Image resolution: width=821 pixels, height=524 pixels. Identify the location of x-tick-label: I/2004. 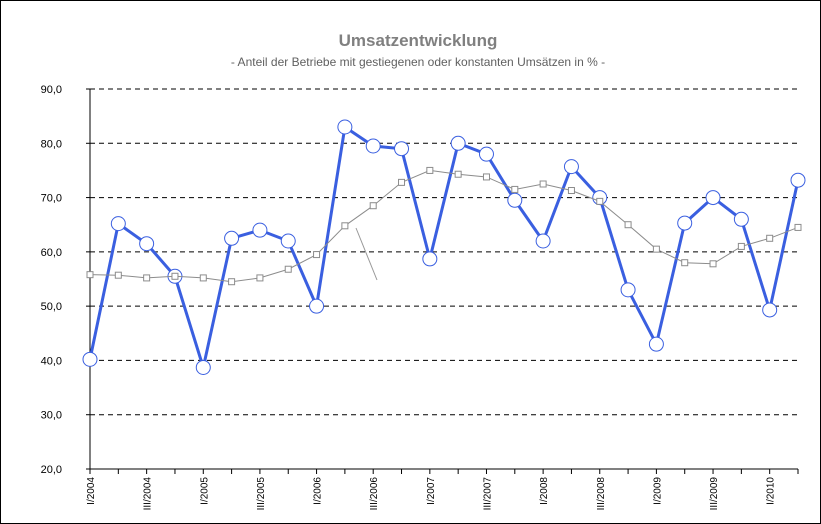
(91, 491).